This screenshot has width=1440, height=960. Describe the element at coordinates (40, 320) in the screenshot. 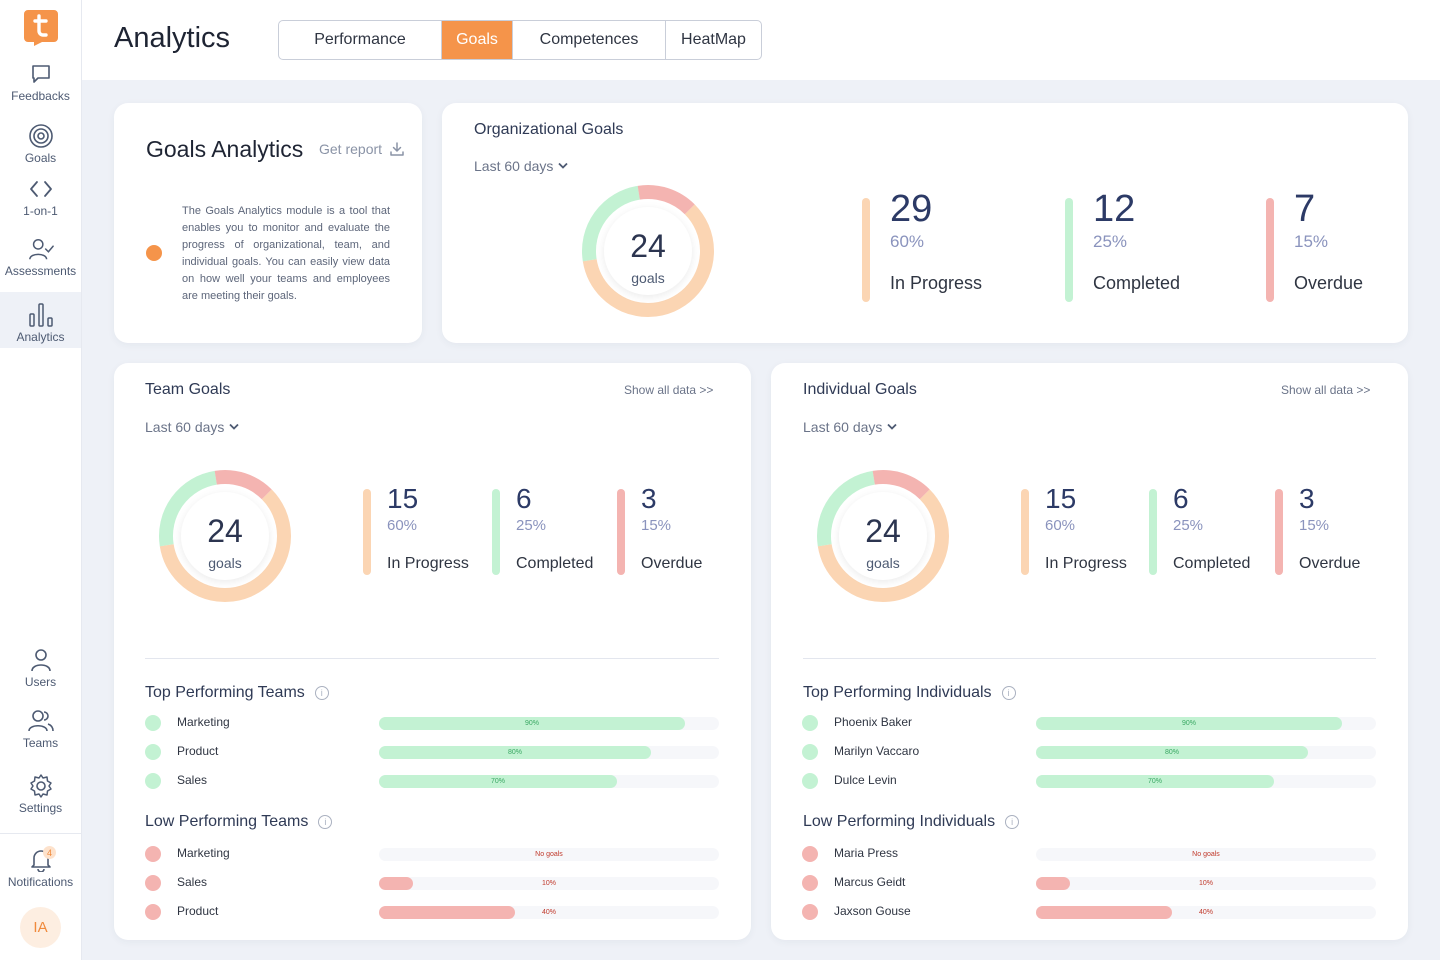

I see `sidebar-item-analytics: Analytics` at that location.